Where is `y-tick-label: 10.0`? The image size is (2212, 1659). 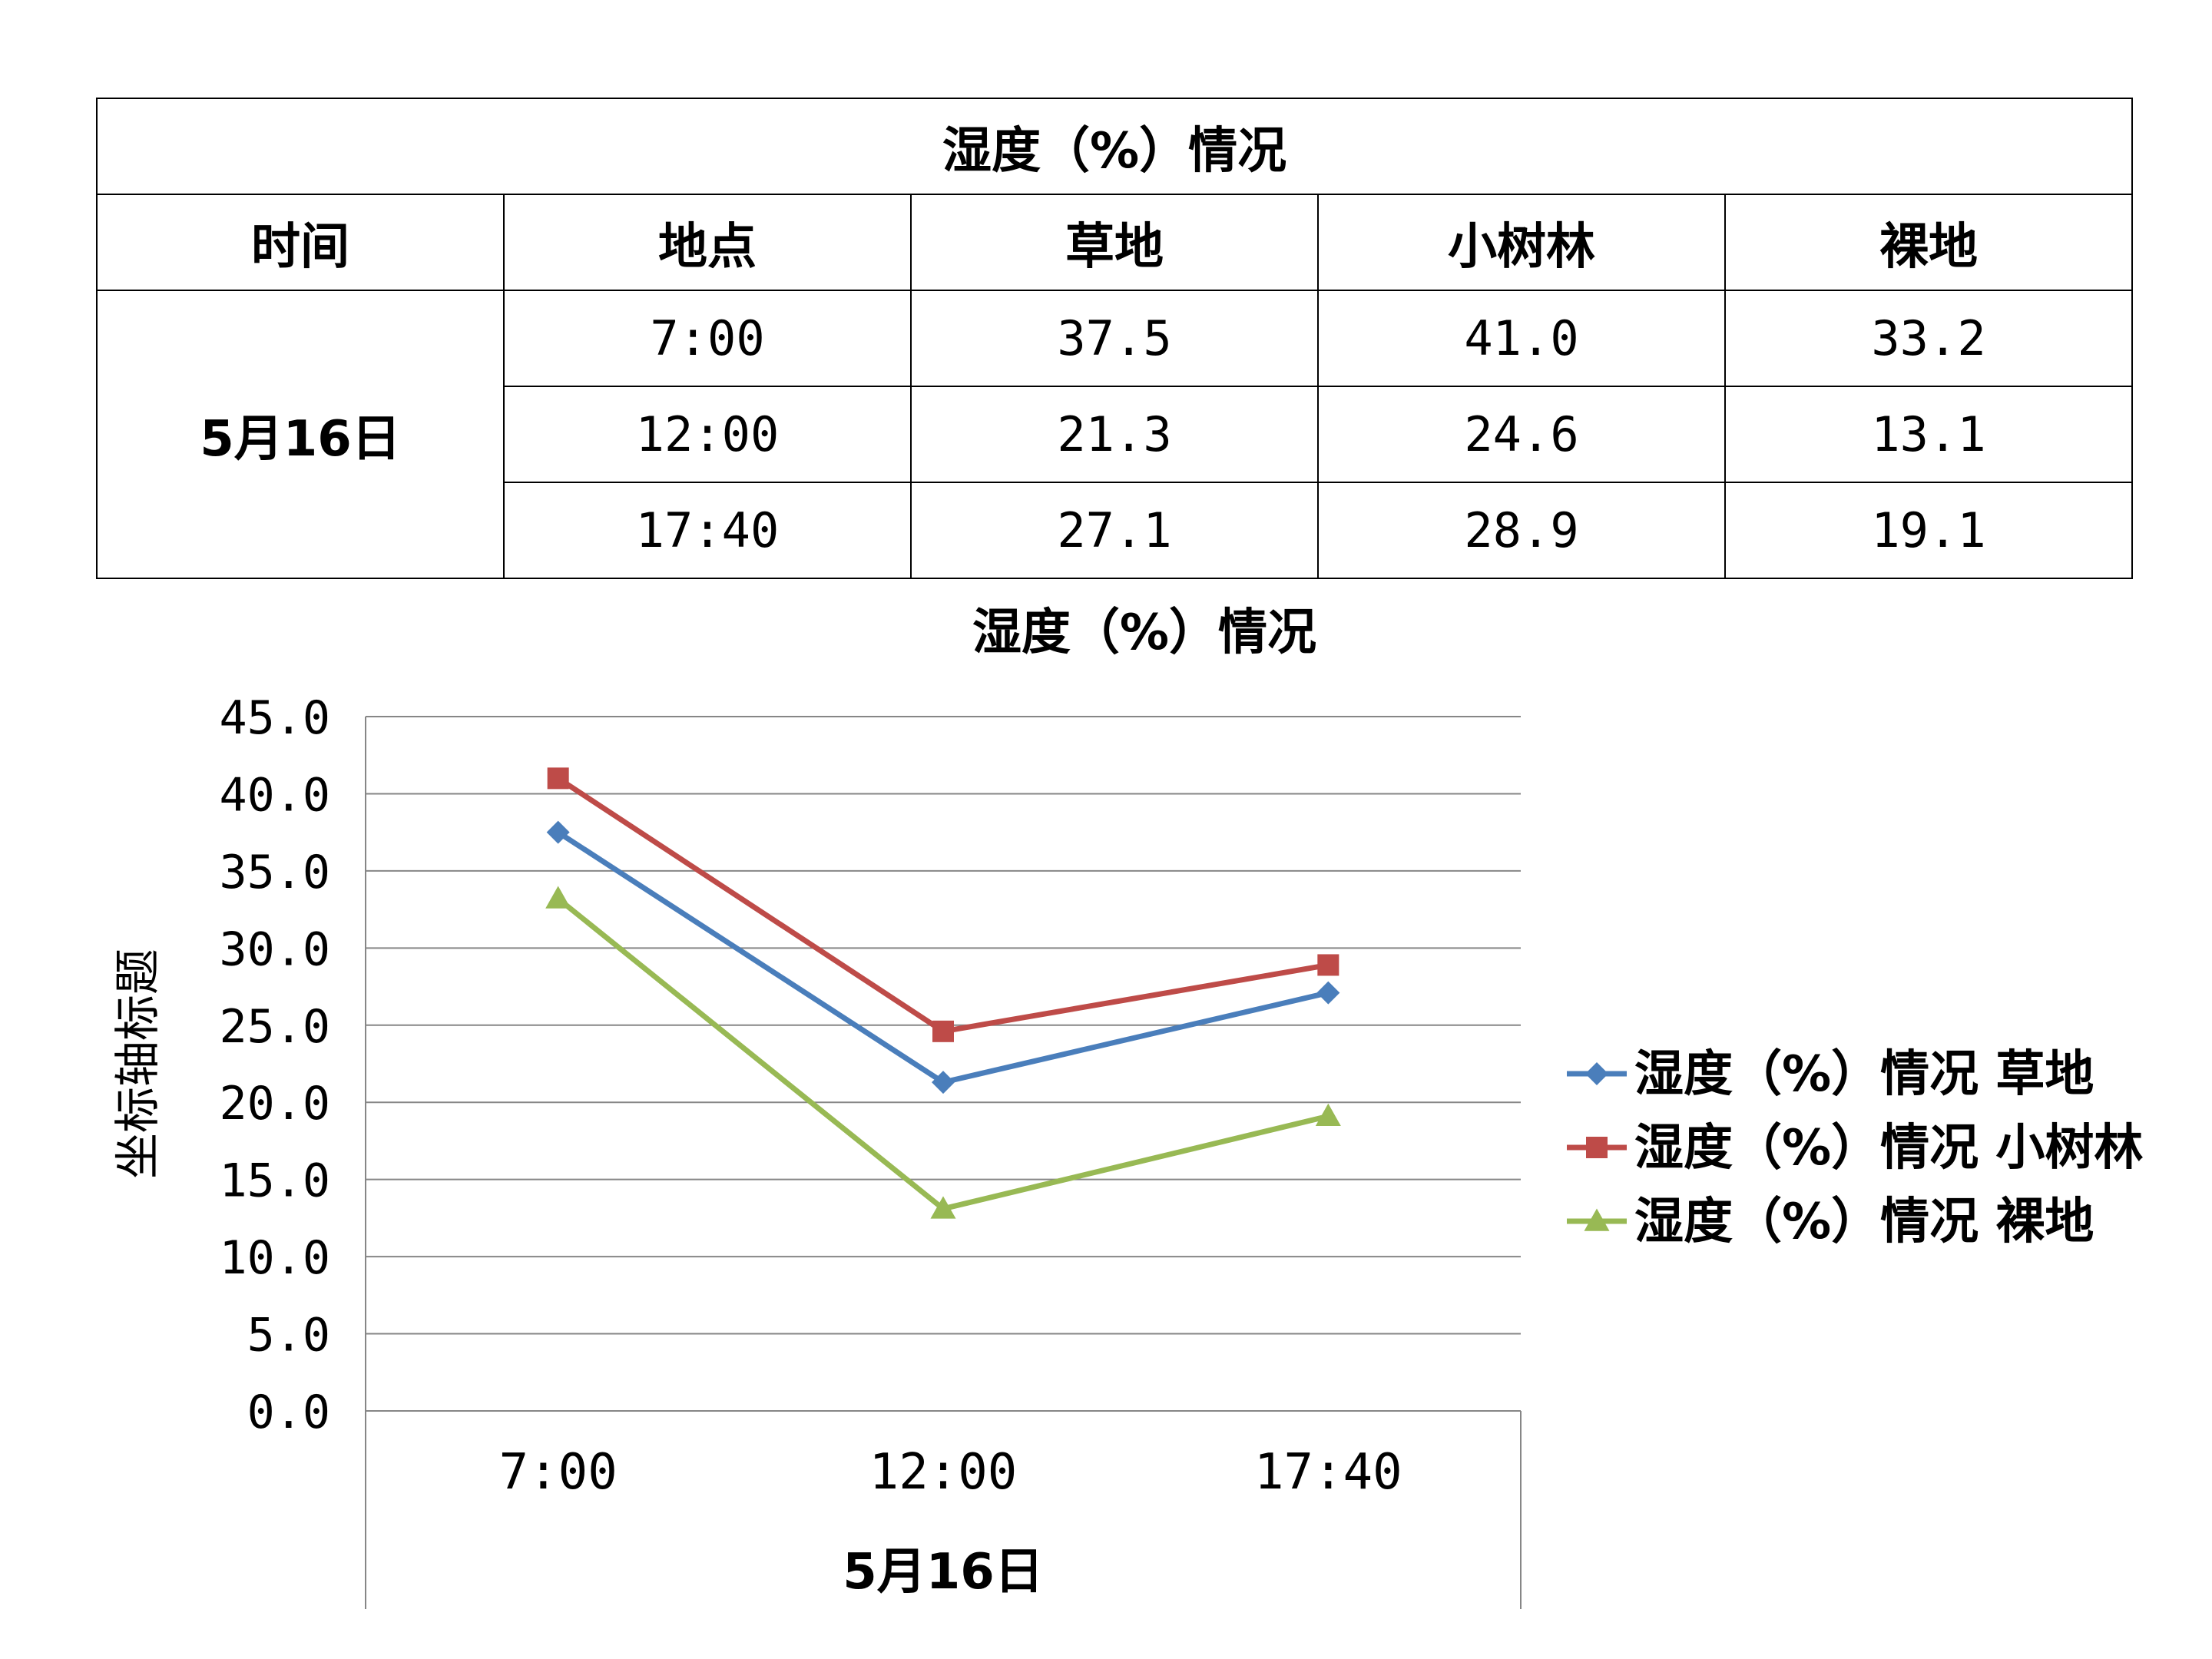 y-tick-label: 10.0 is located at coordinates (275, 1258).